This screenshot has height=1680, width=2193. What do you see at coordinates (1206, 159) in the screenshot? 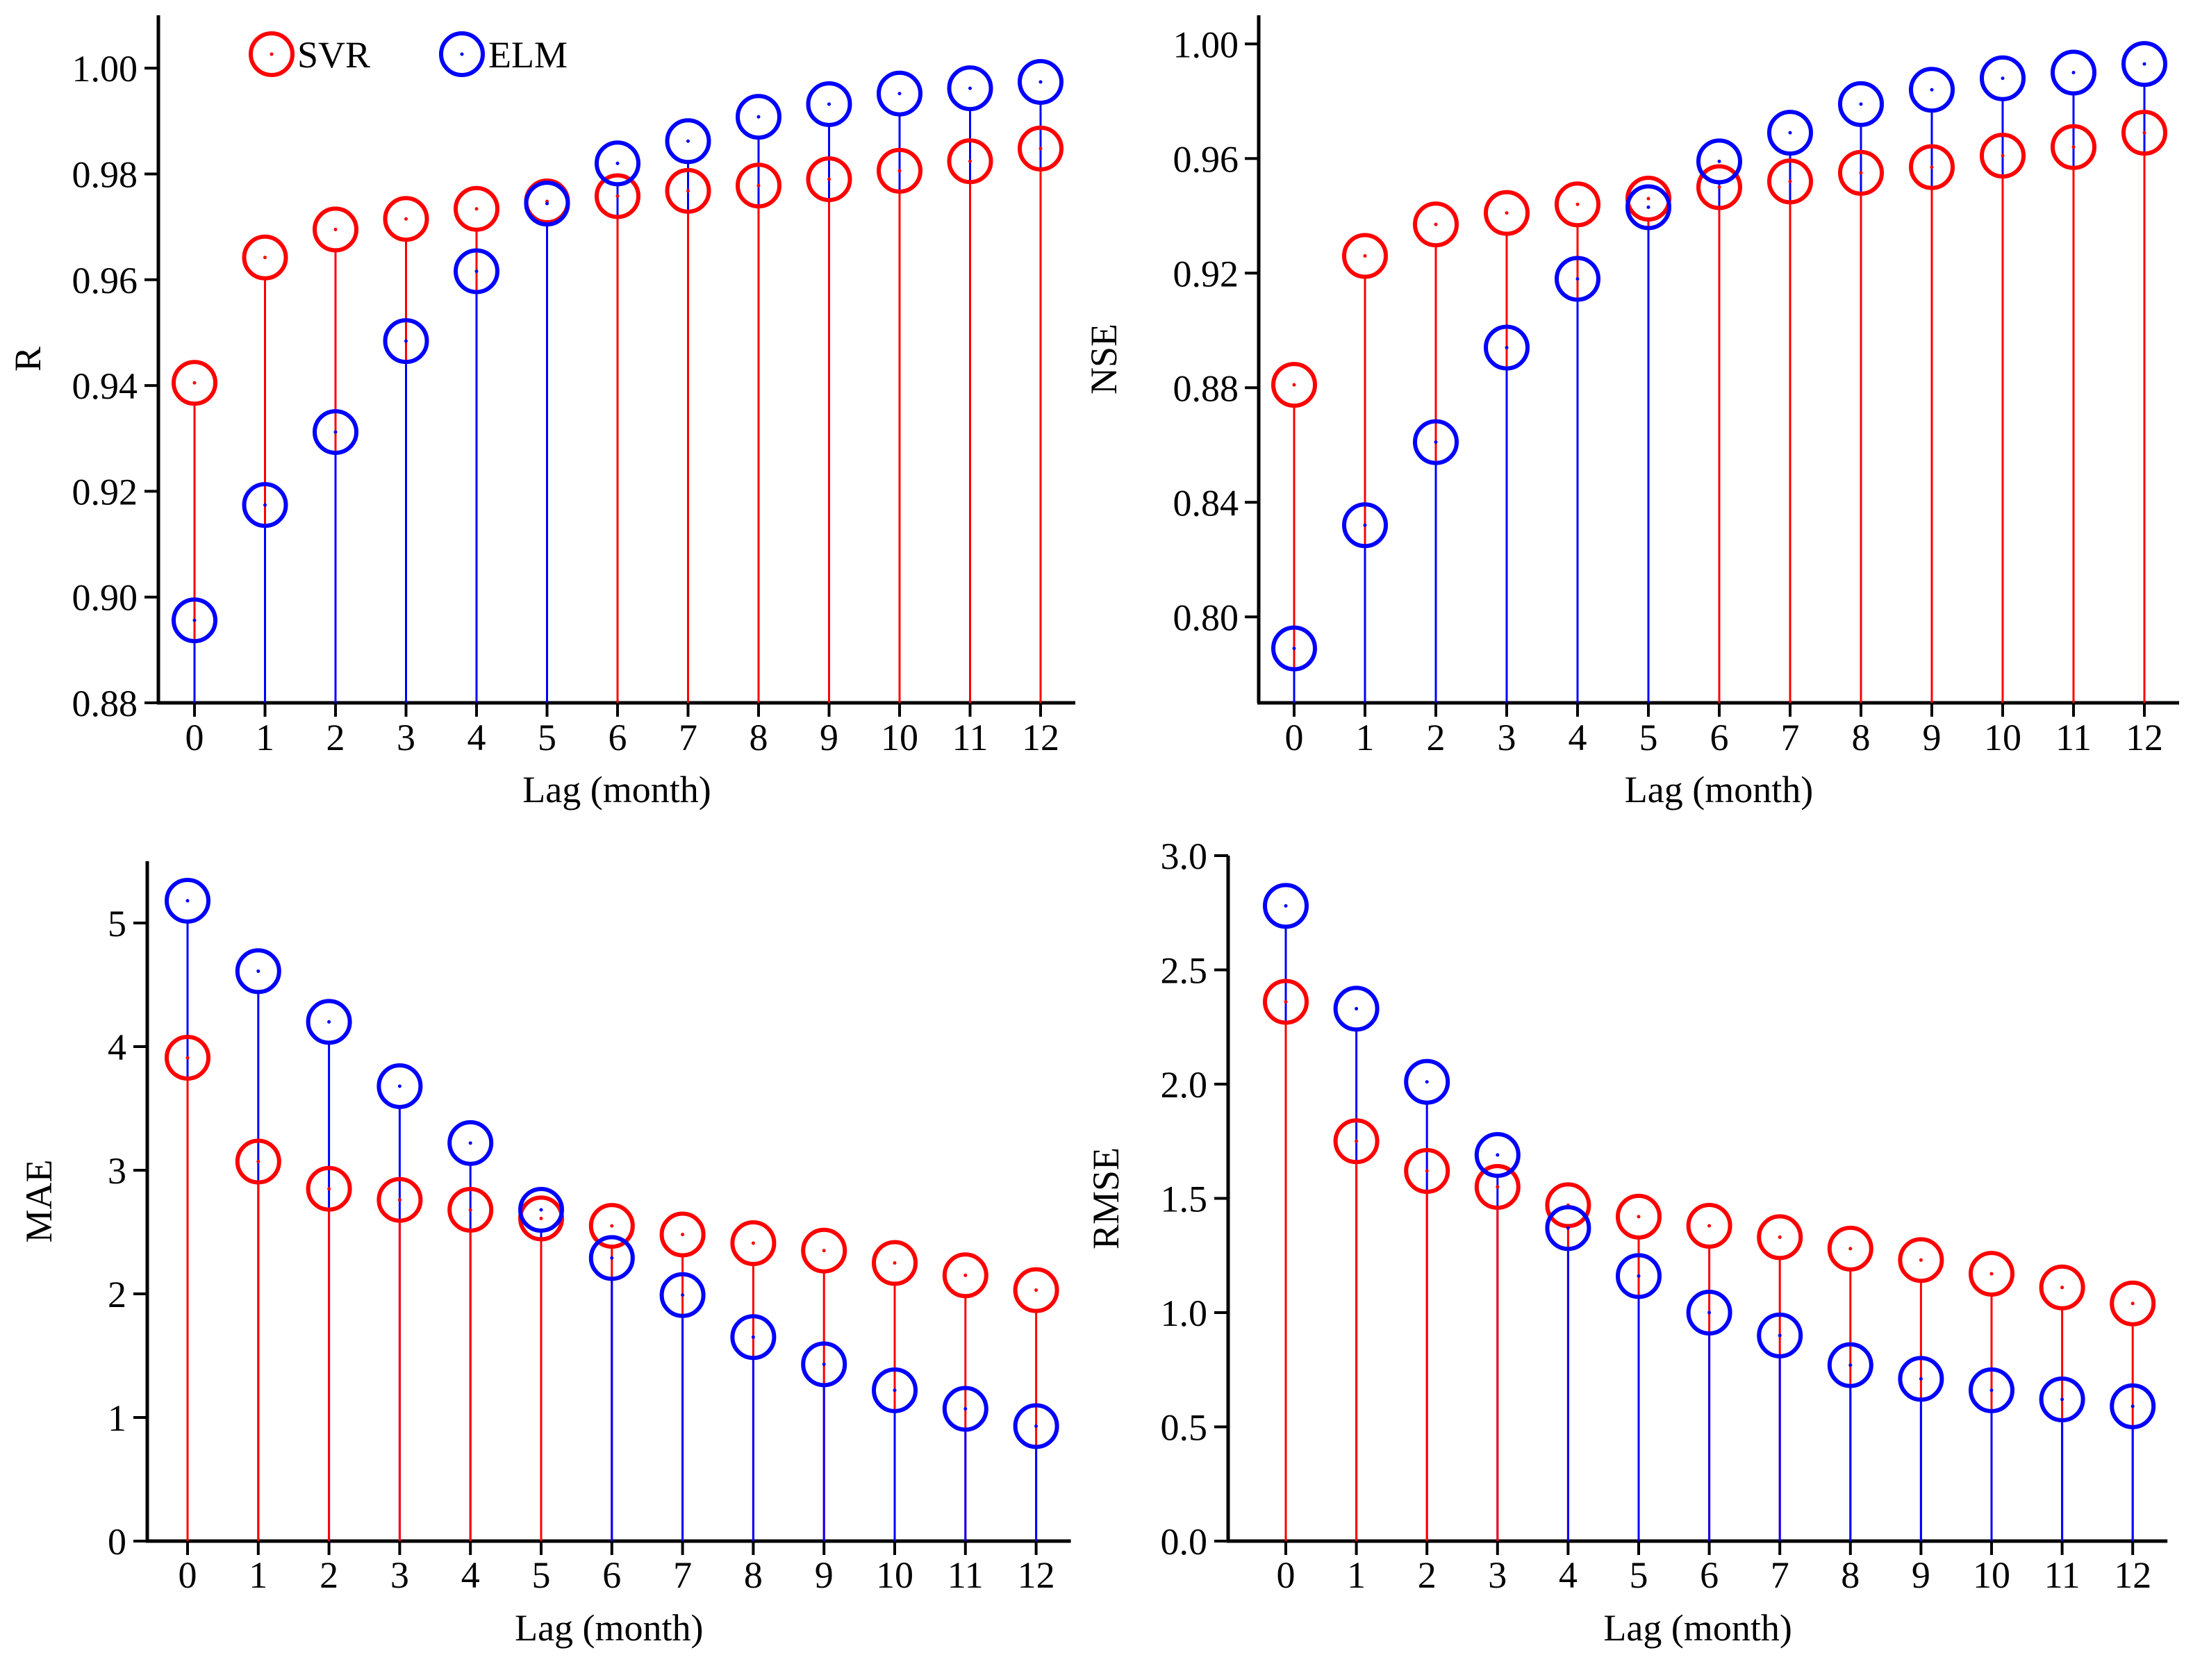
I see `y-tick-label: 0.96` at bounding box center [1206, 159].